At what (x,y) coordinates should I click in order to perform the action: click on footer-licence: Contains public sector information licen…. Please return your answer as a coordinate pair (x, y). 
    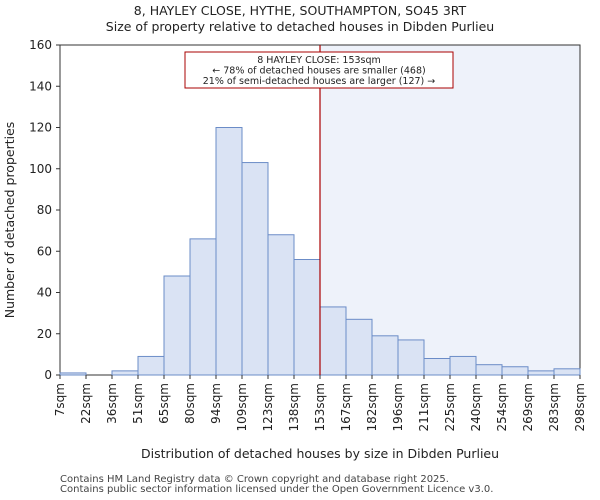
    Looking at the image, I should click on (277, 489).